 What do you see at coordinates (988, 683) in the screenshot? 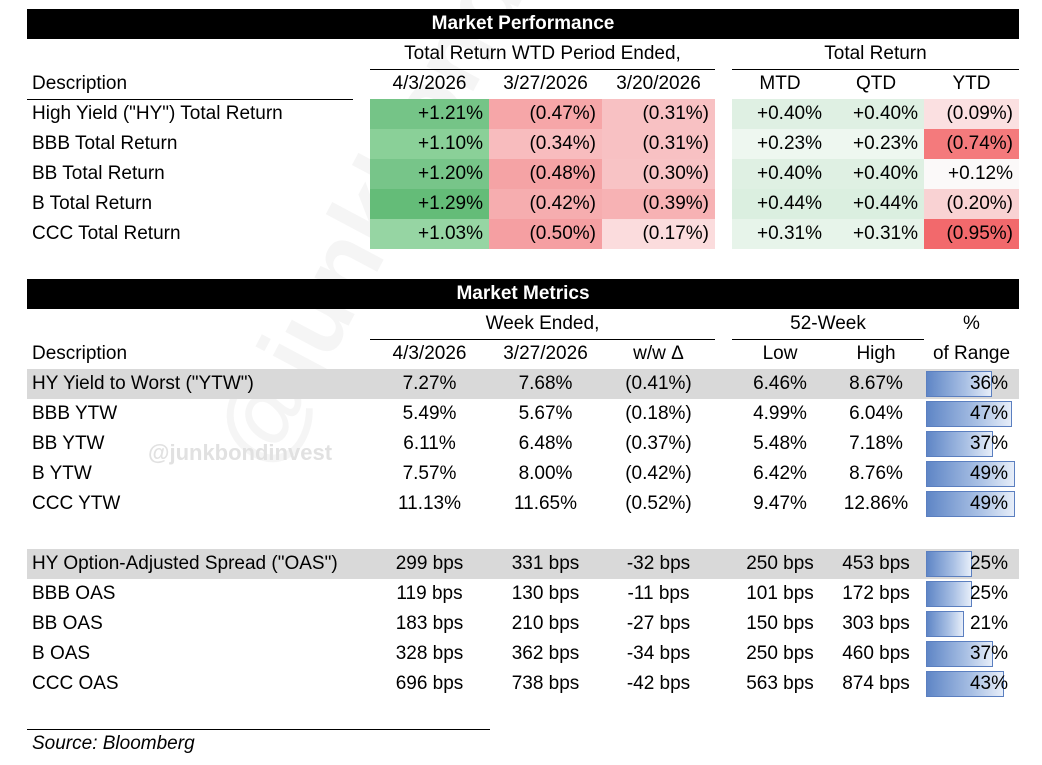
I see `range-percent-text: 43%` at bounding box center [988, 683].